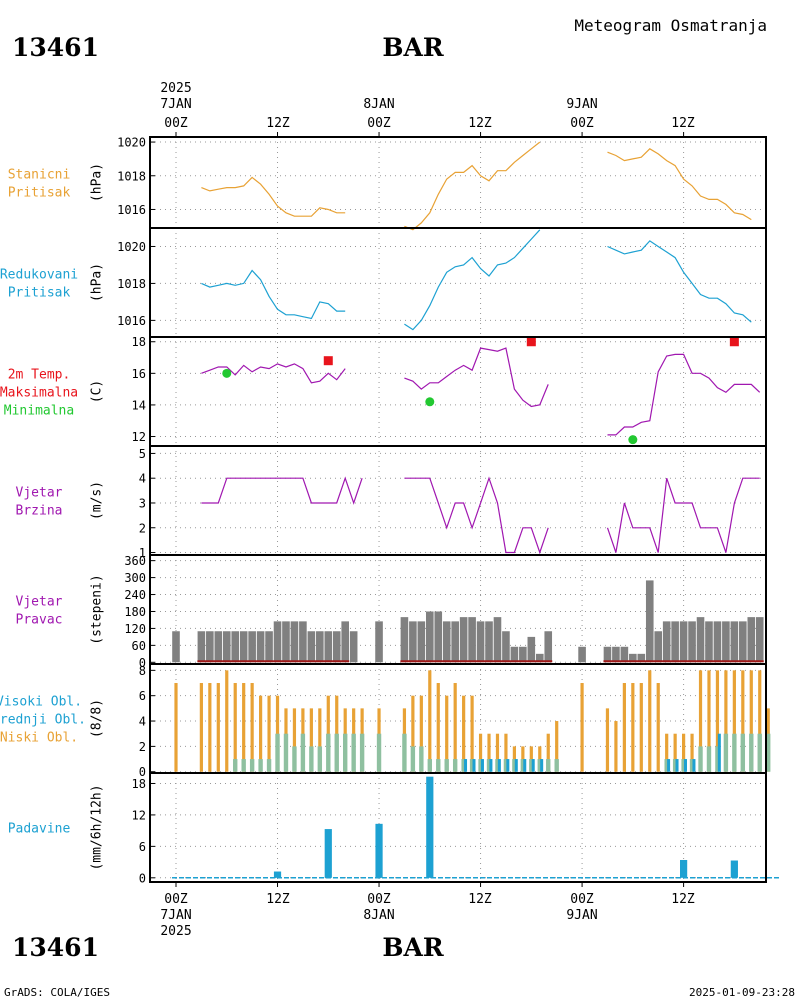 Image resolution: width=800 pixels, height=1000 pixels. What do you see at coordinates (391, 612) in the screenshot?
I see `panel-vjetar_pravac: 0 60 120 180 240 300 360 Vjetar Pravac (stepeni)` at bounding box center [391, 612].